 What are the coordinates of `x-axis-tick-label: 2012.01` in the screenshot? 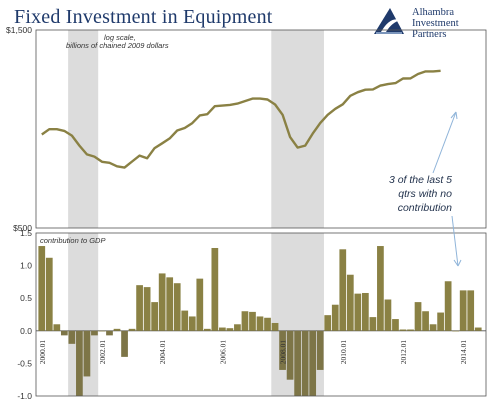 It's located at (403, 352).